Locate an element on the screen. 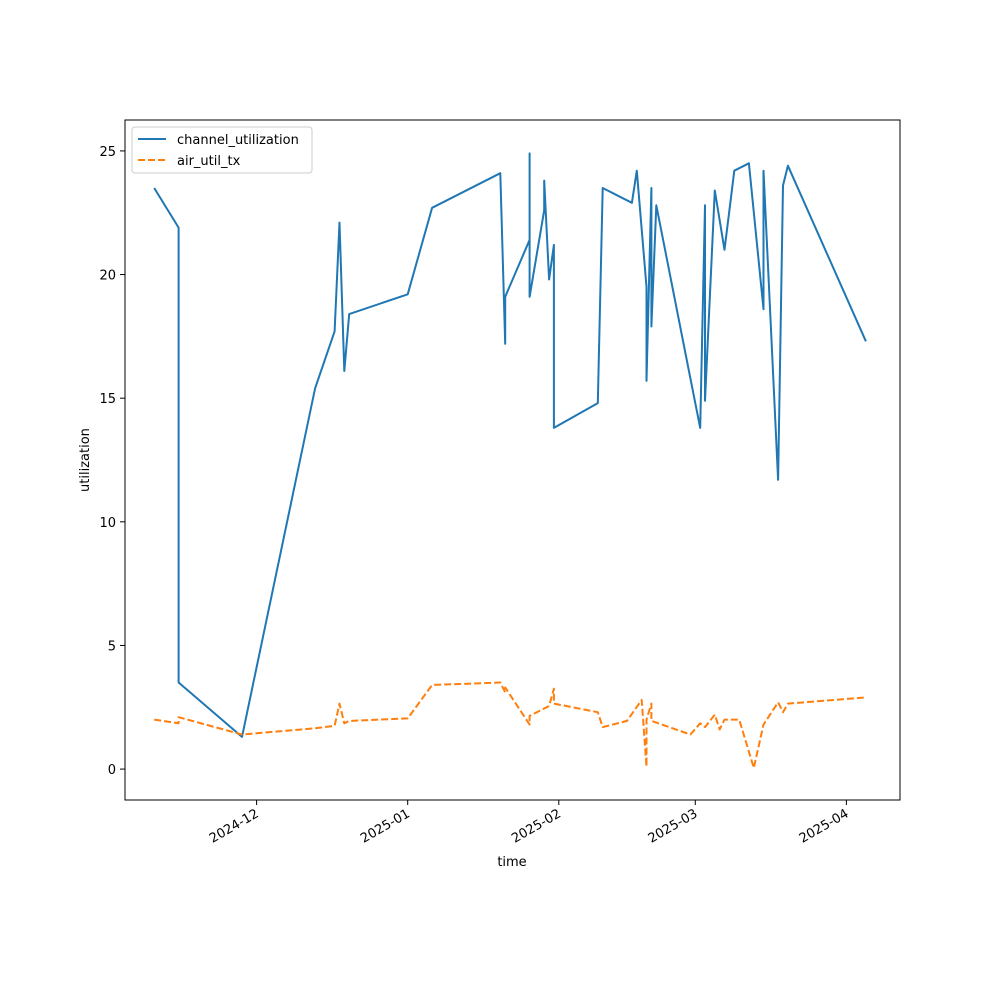 The height and width of the screenshot is (1000, 1000). y-tick-label: 15 is located at coordinates (107, 399).